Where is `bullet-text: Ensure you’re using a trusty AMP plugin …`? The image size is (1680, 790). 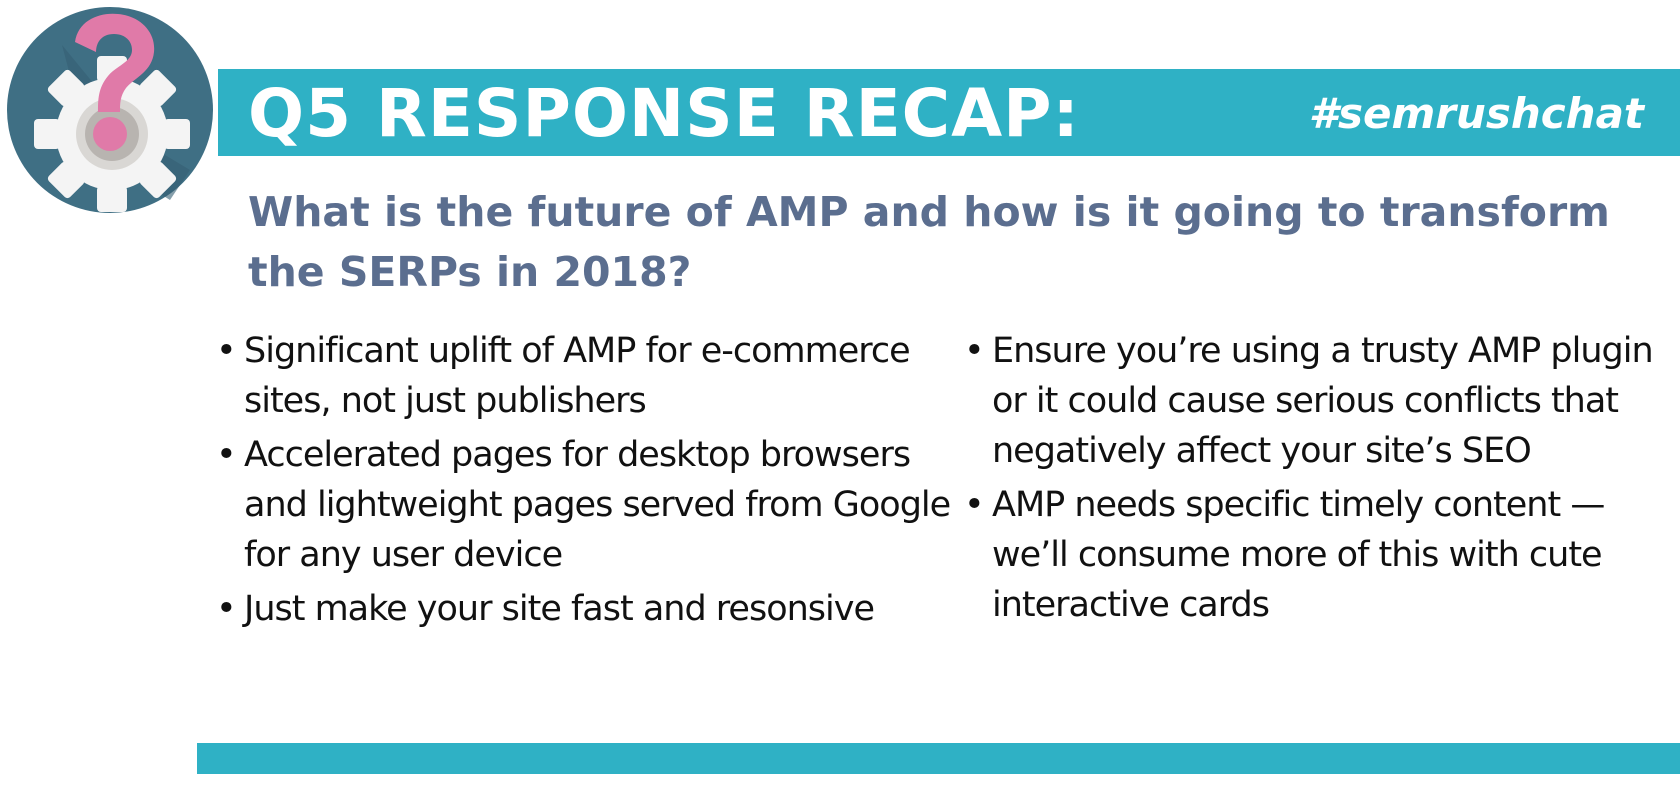
bullet-text: Ensure you’re using a trusty AMP plugin … is located at coordinates (1323, 401).